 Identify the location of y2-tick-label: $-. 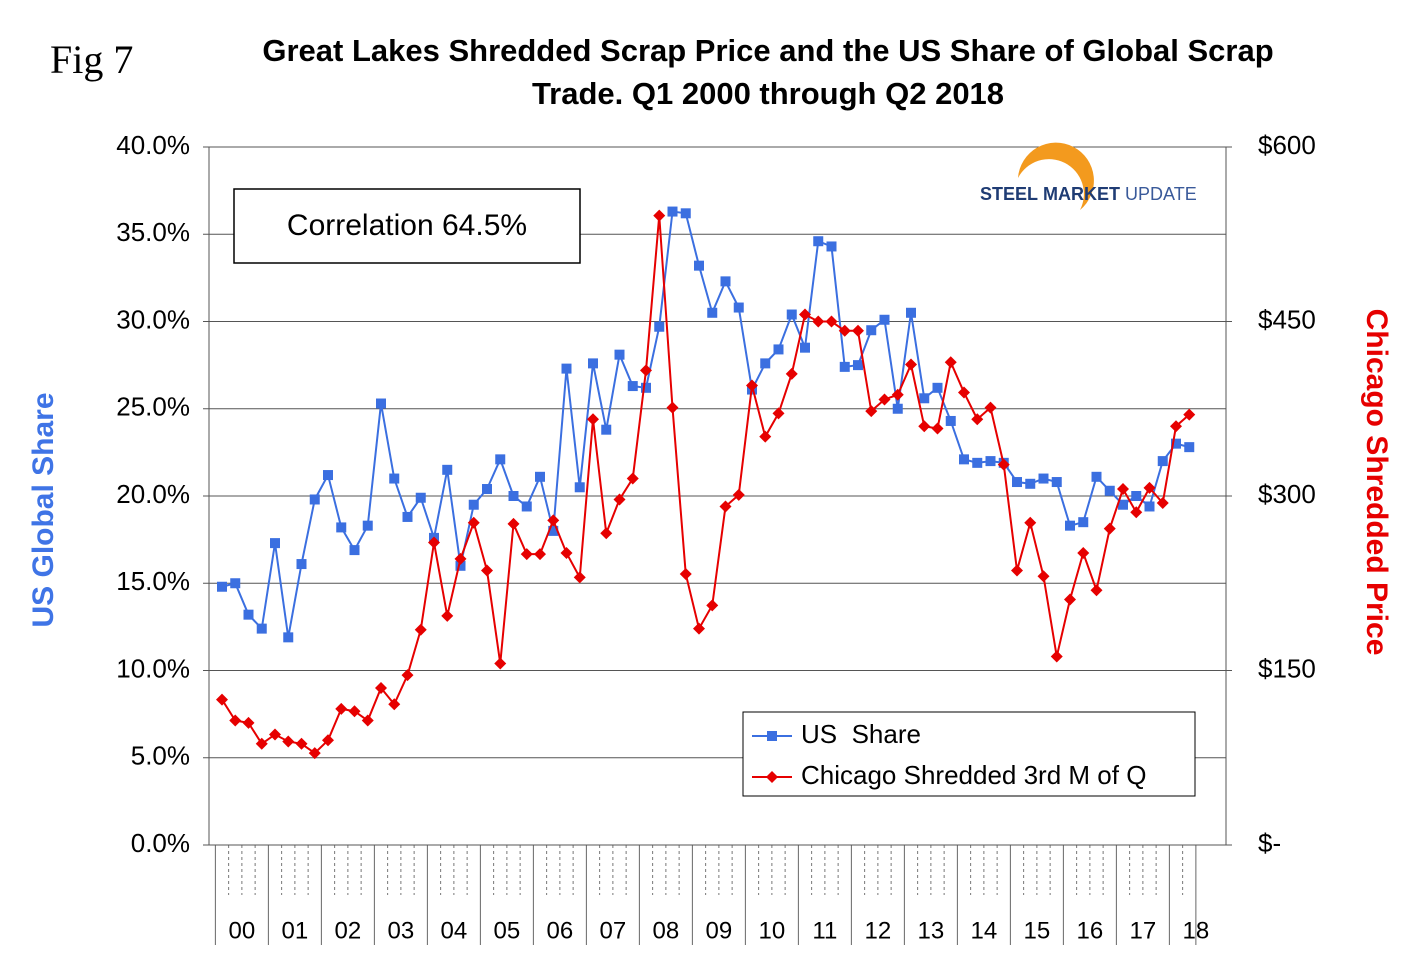
(1269, 843).